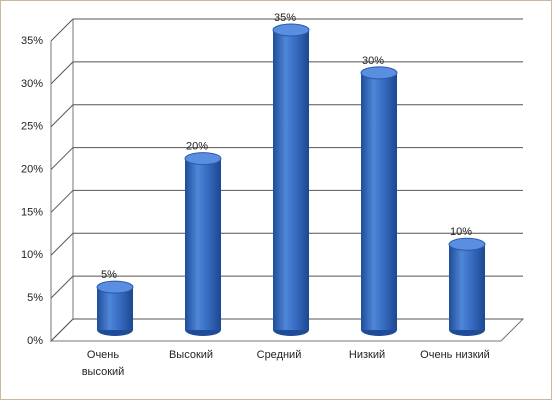  I want to click on x-tick-label: Низкий, so click(367, 355).